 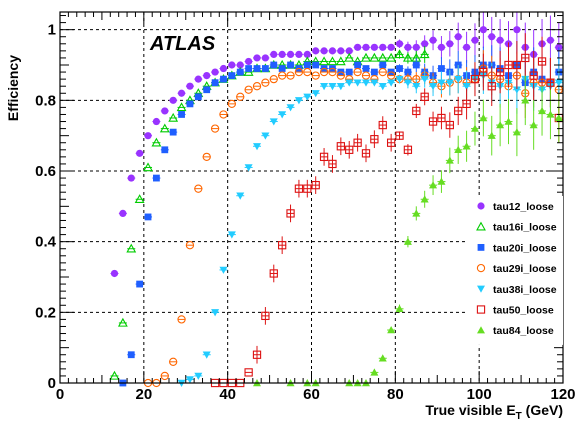 I want to click on legend-entry: tau50_loose, so click(x=515, y=311).